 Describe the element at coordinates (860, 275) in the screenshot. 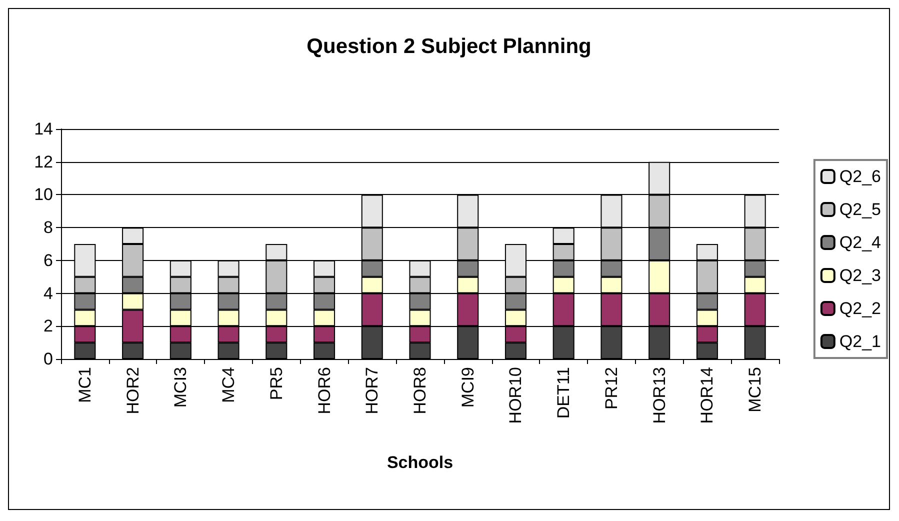

I see `legend-label: Q2_3` at that location.